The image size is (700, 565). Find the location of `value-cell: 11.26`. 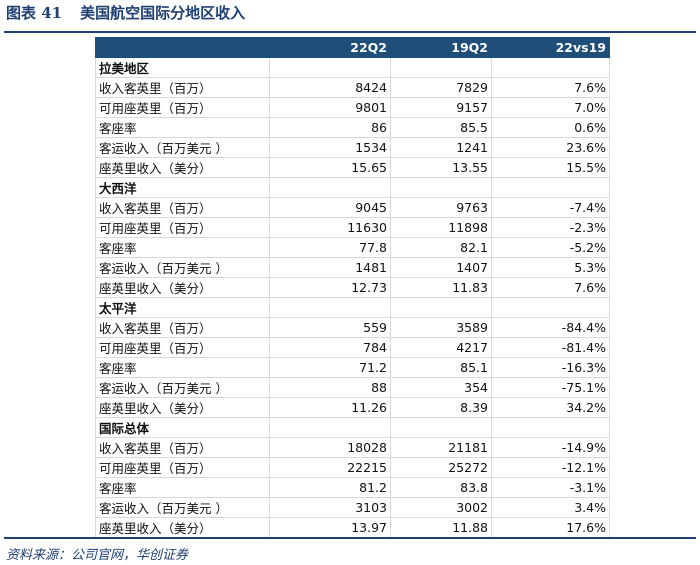

value-cell: 11.26 is located at coordinates (330, 407).